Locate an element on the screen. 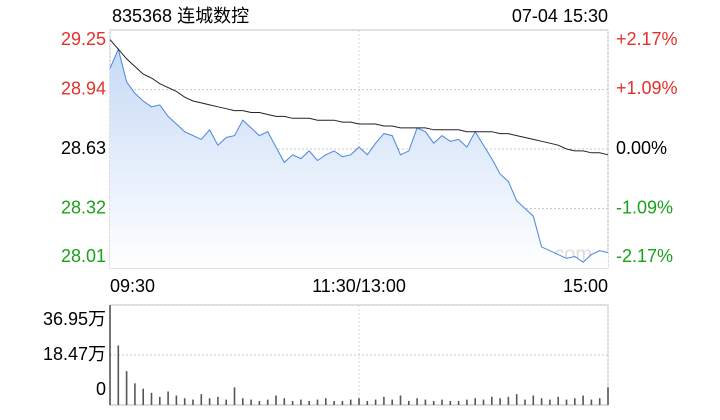 This screenshot has width=720, height=420. y-tick-label: 28.94 is located at coordinates (83, 88).